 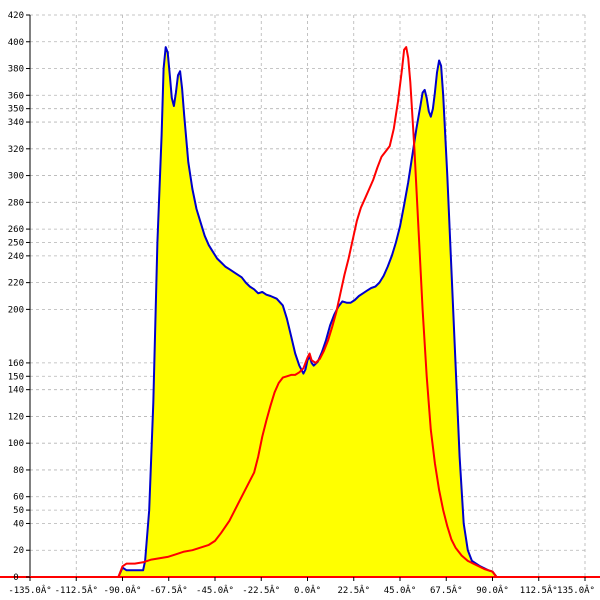 I want to click on y-tick-label: 60, so click(x=18, y=498).